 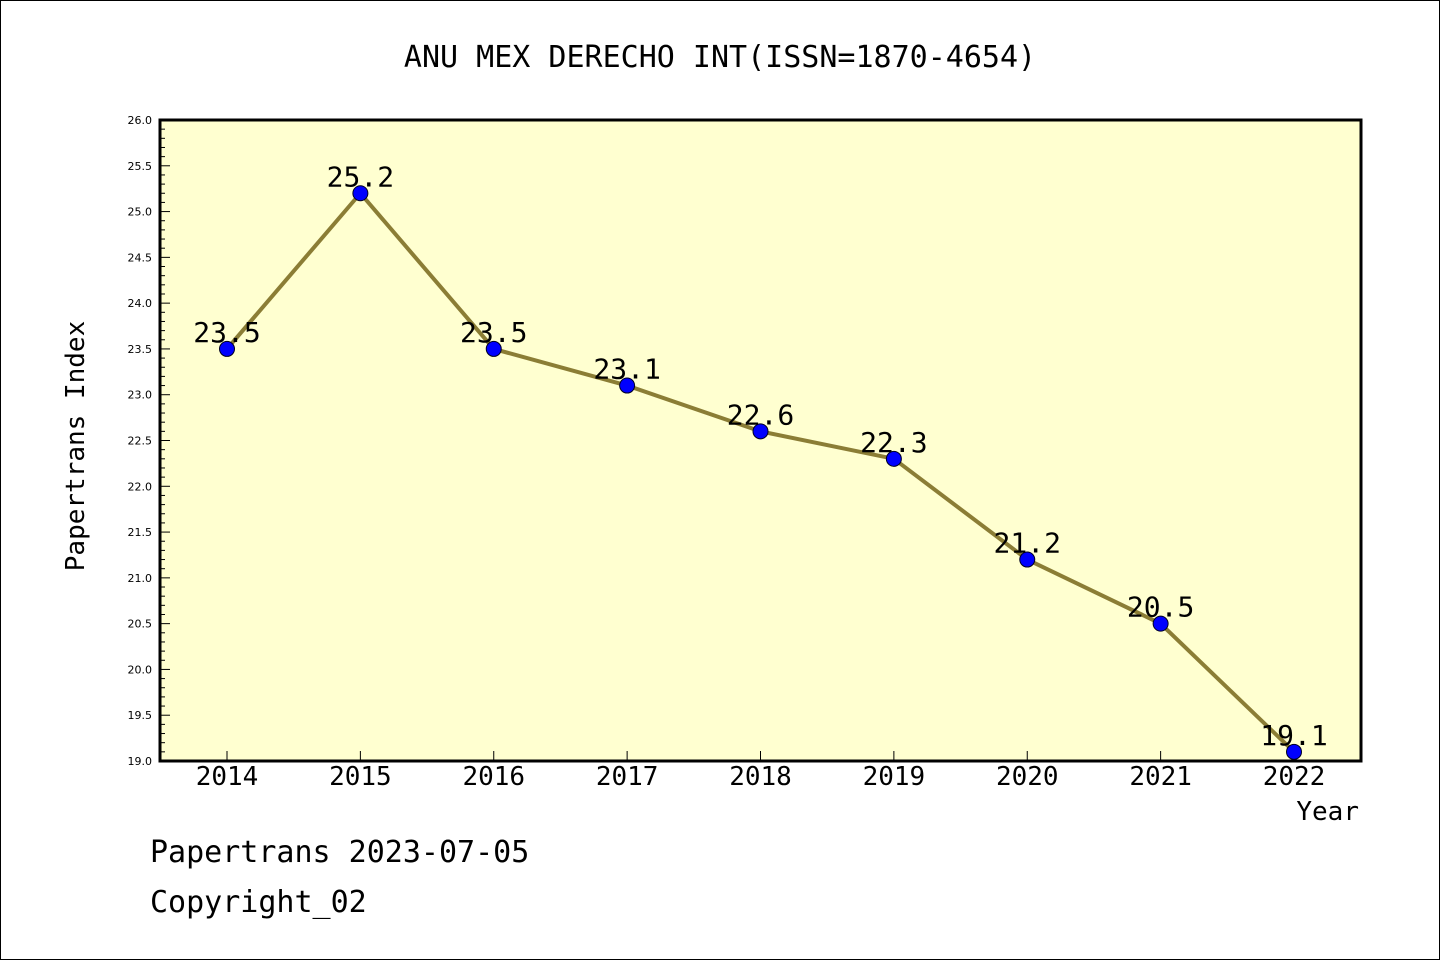 I want to click on data-label: 21.2, so click(x=1027, y=543).